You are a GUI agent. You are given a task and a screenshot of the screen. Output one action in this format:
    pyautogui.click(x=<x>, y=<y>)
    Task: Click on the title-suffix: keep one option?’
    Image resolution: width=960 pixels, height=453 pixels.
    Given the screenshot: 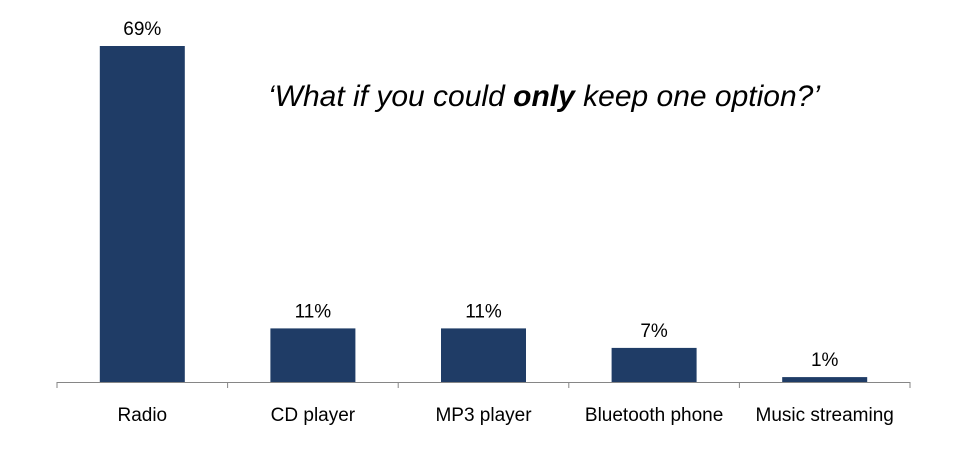 What is the action you would take?
    pyautogui.click(x=697, y=96)
    